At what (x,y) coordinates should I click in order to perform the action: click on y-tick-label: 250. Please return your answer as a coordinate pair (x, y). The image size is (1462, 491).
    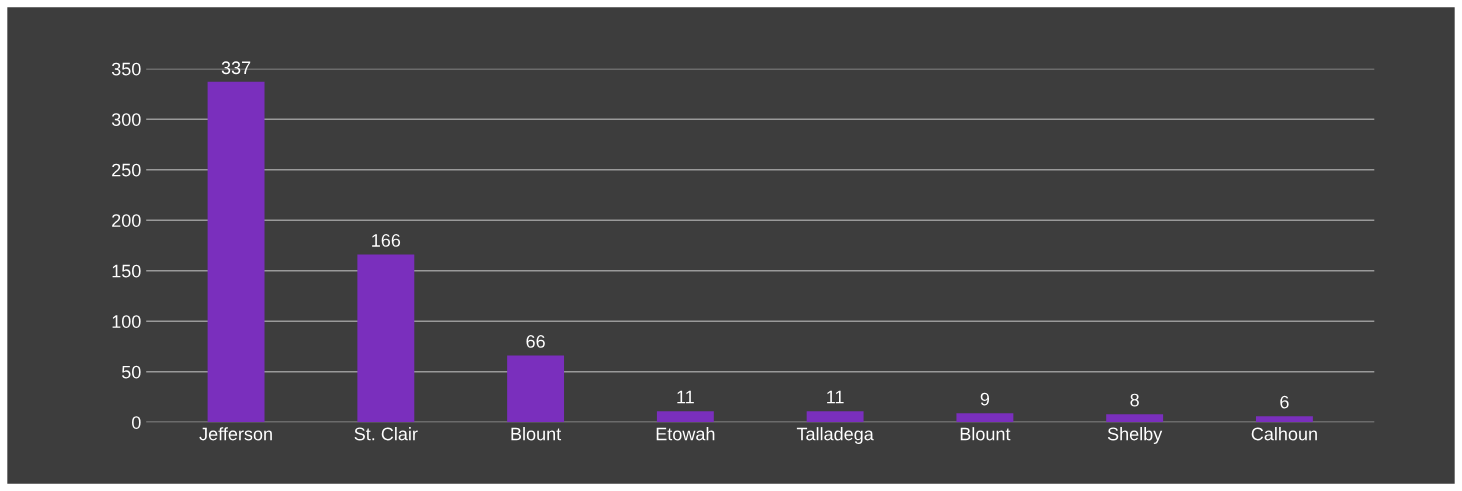
    Looking at the image, I should click on (126, 170).